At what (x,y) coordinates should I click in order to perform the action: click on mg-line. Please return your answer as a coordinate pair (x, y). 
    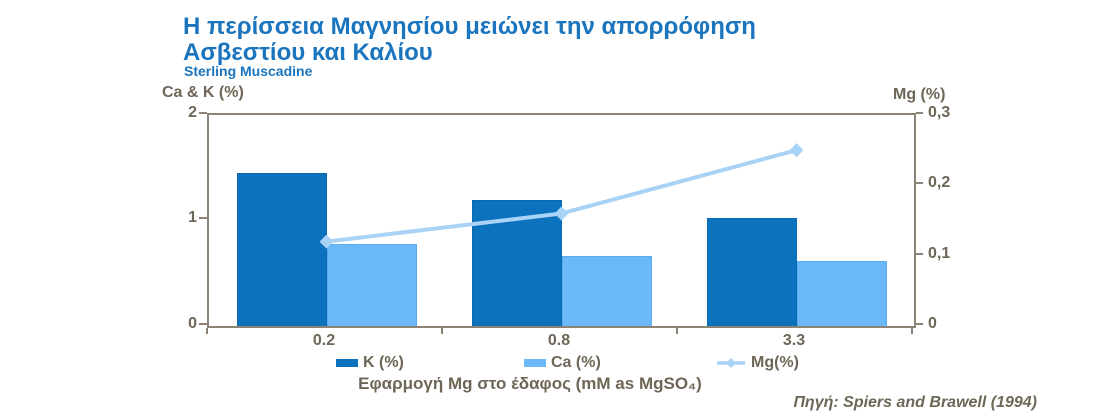
    Looking at the image, I should click on (561, 196).